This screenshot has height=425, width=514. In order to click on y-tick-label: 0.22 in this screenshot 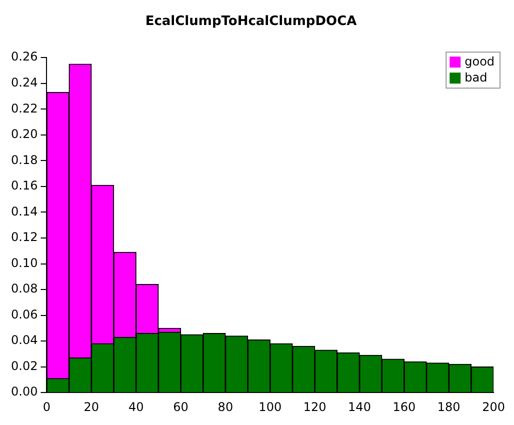, I will do `click(24, 108)`.